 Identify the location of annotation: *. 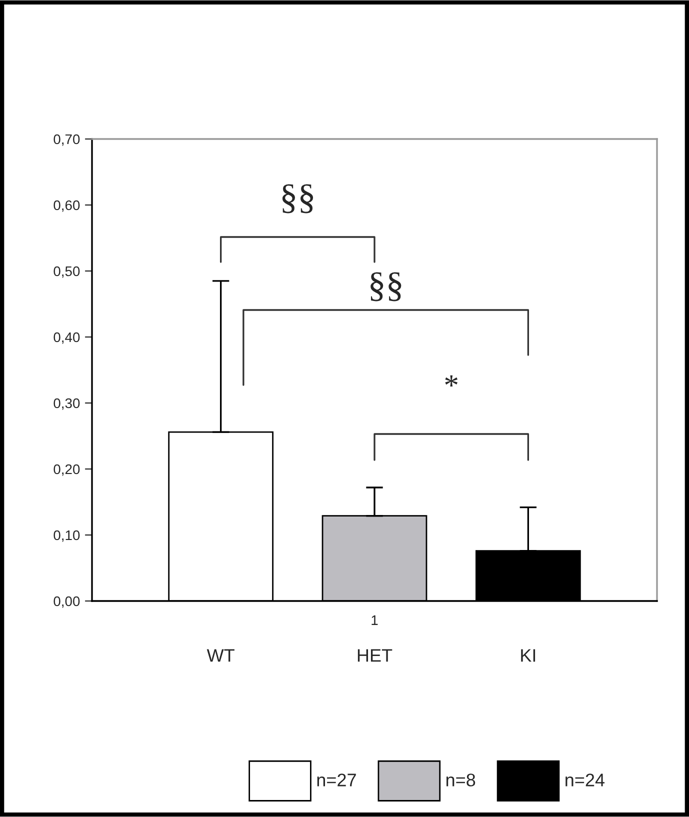
(451, 381).